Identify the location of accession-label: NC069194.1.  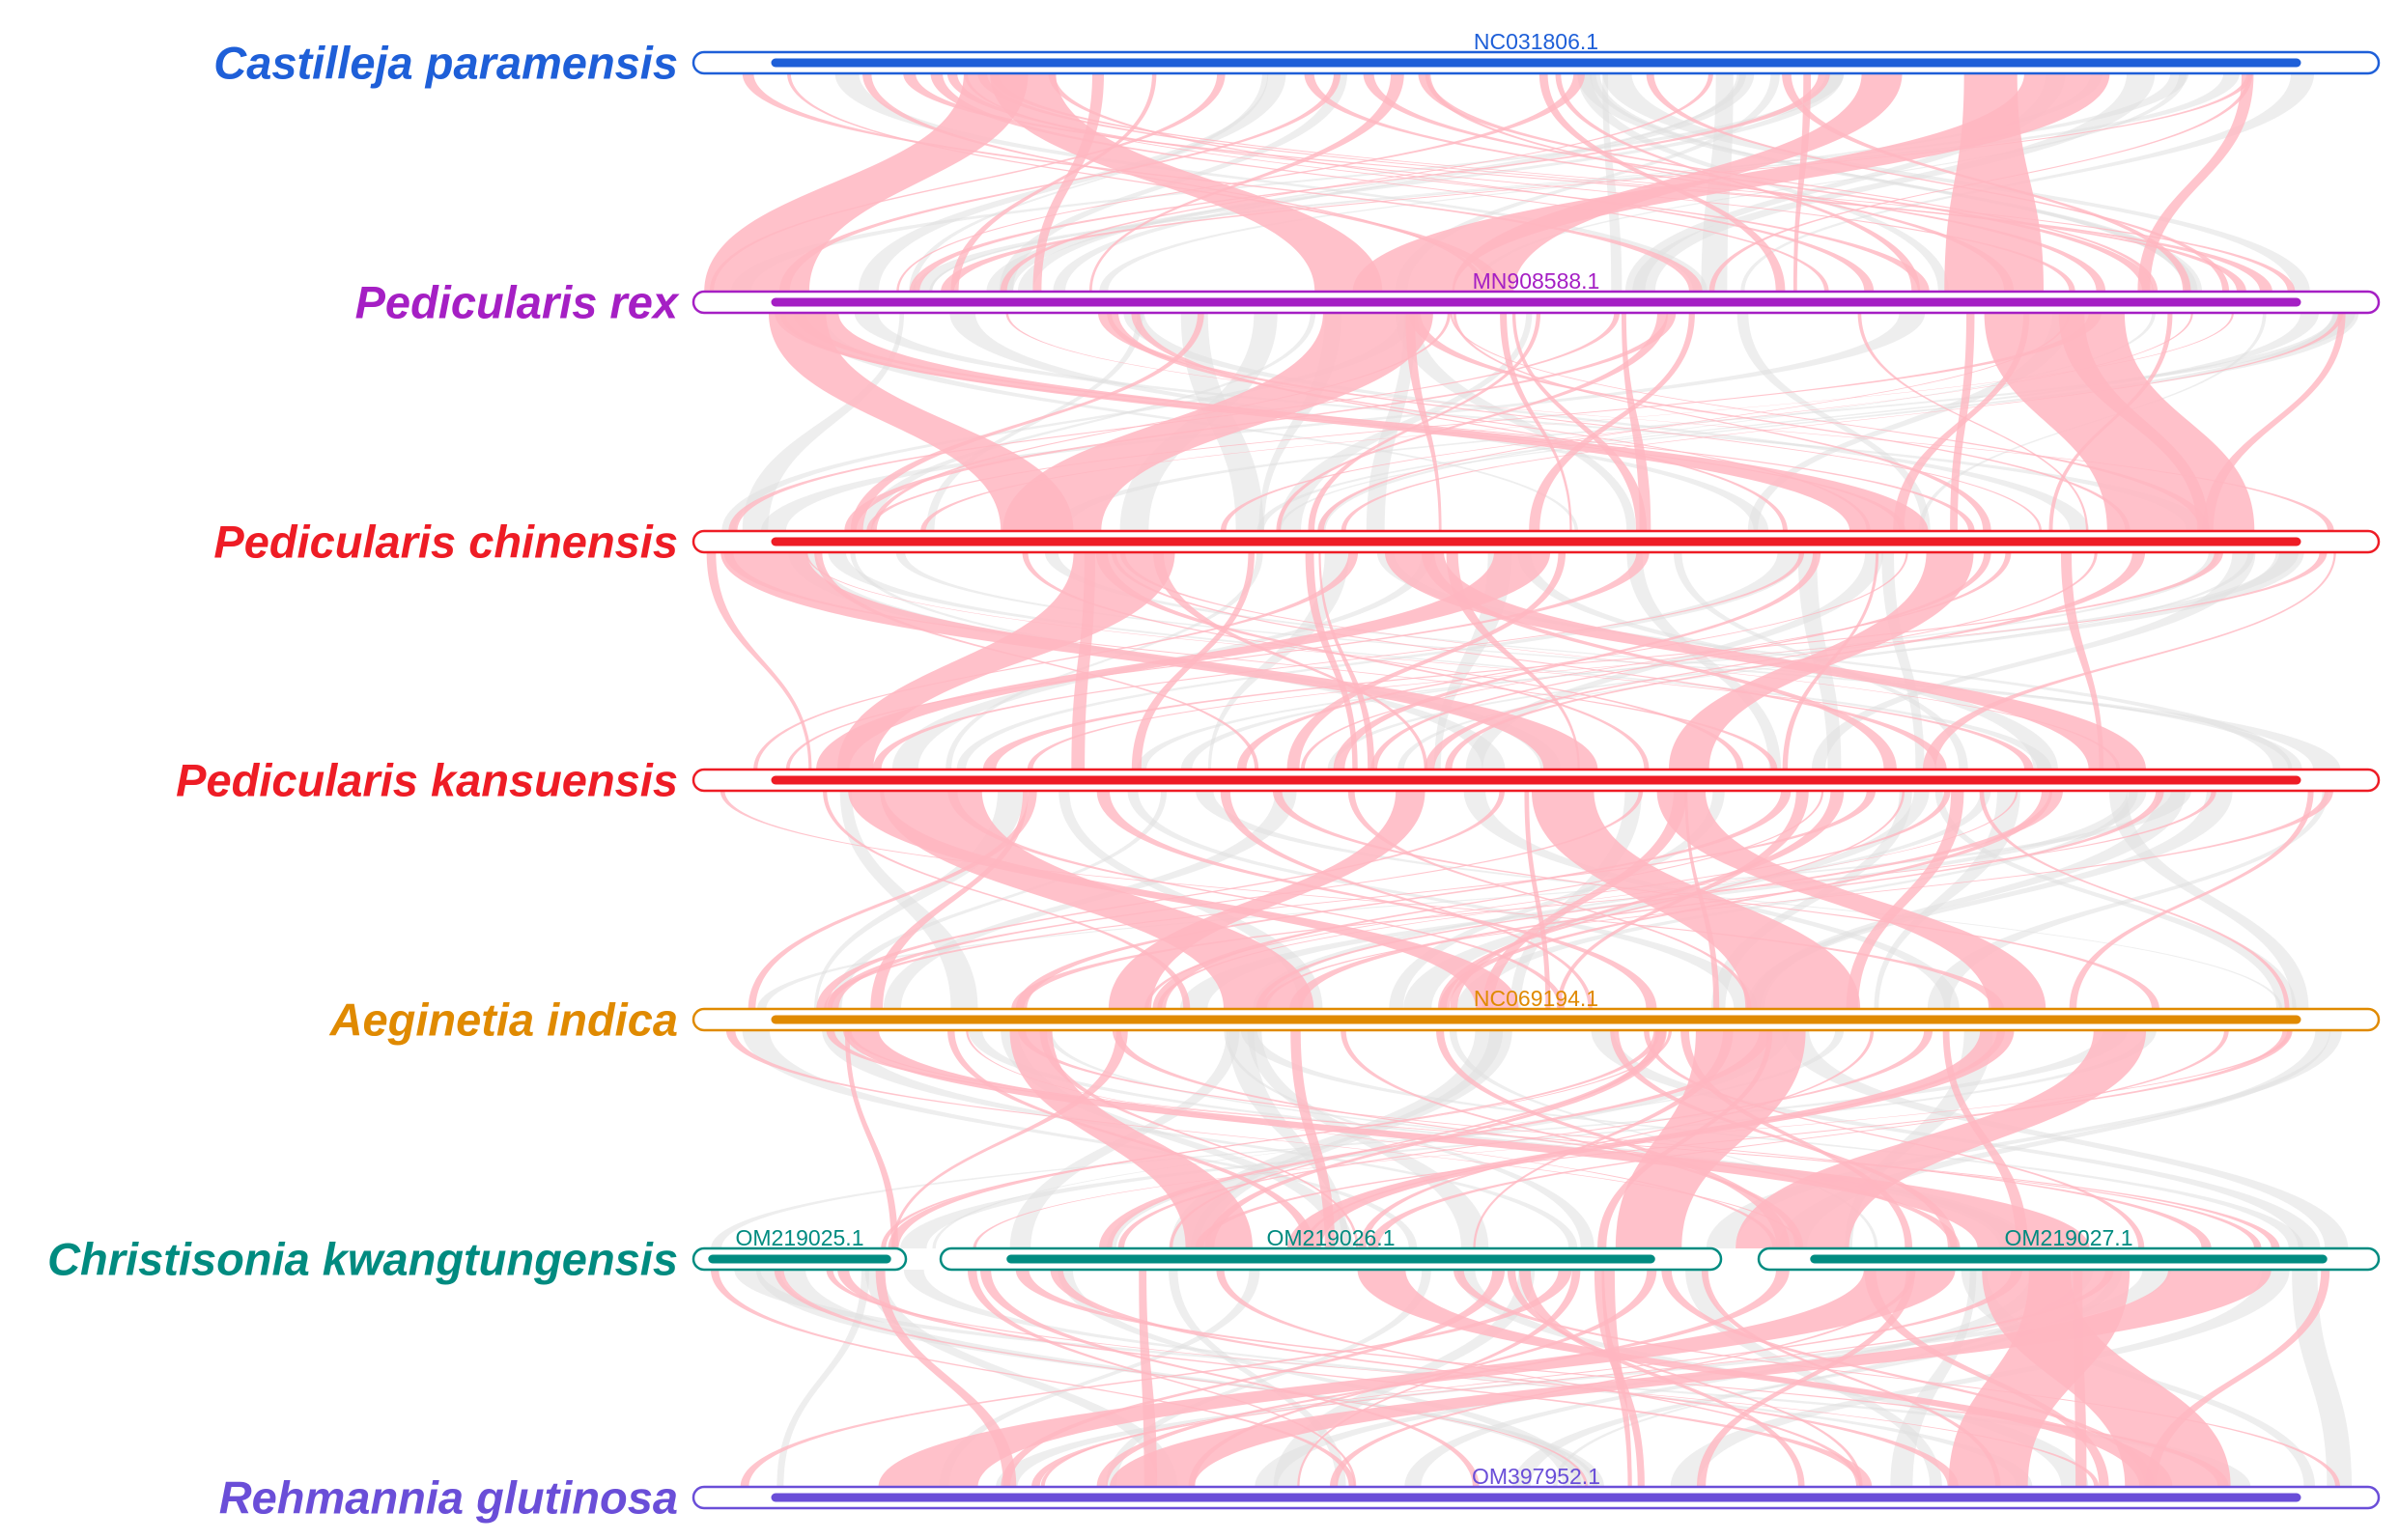
(1536, 999).